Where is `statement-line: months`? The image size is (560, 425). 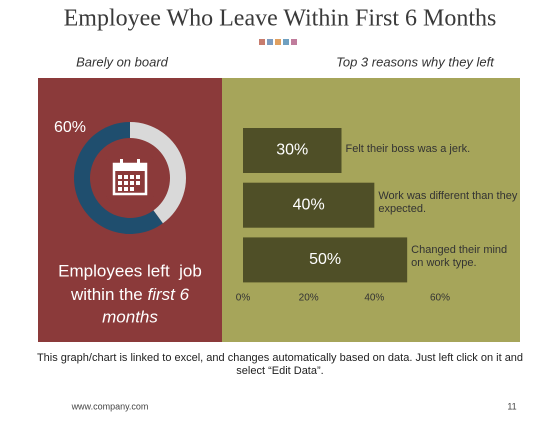
statement-line: months is located at coordinates (130, 316).